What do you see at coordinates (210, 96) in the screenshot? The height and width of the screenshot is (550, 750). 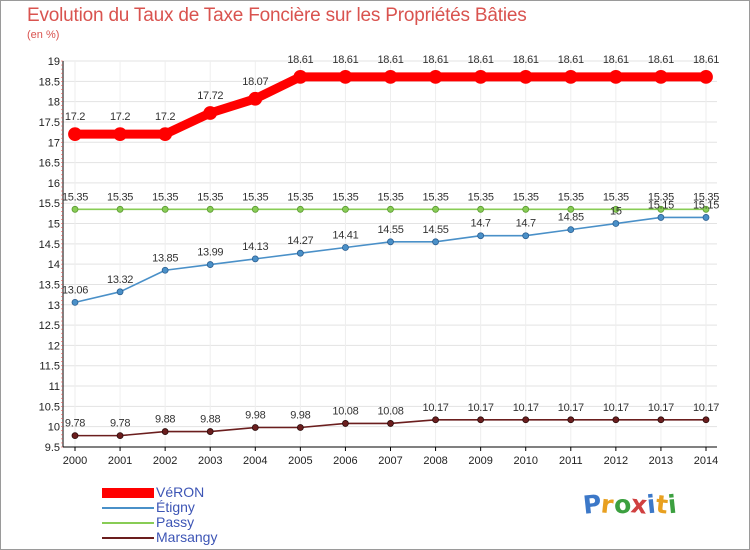 I see `data-label-veron: 17.72` at bounding box center [210, 96].